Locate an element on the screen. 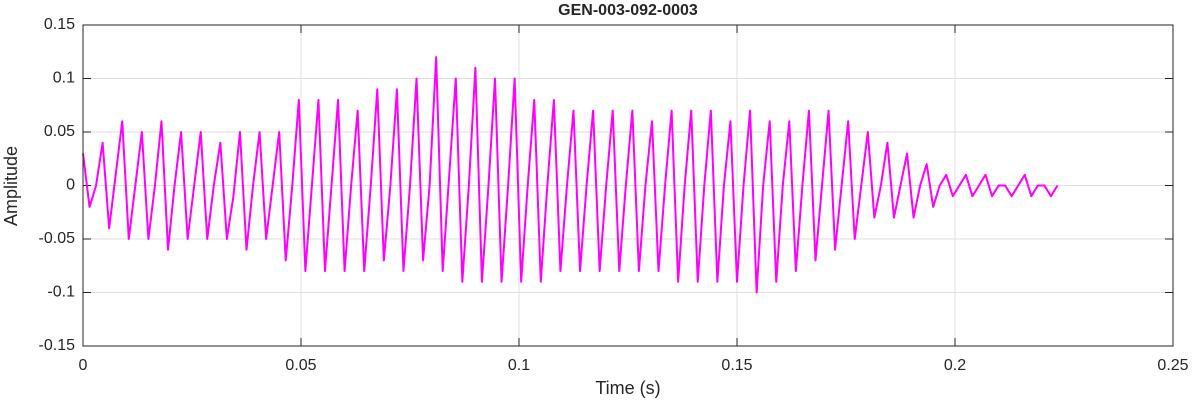  y-tick-label: 0.15 is located at coordinates (59, 24).